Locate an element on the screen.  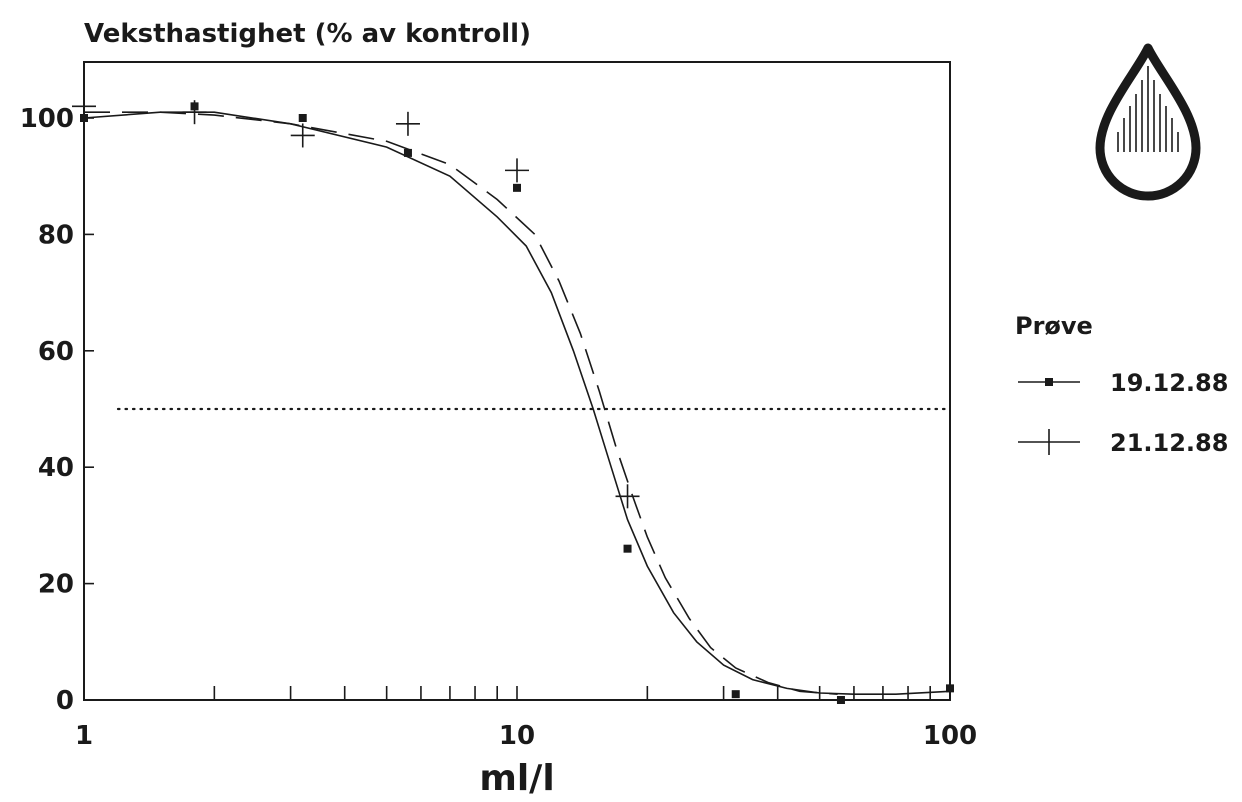
legend-label: 21.12.88 is located at coordinates (1169, 443).